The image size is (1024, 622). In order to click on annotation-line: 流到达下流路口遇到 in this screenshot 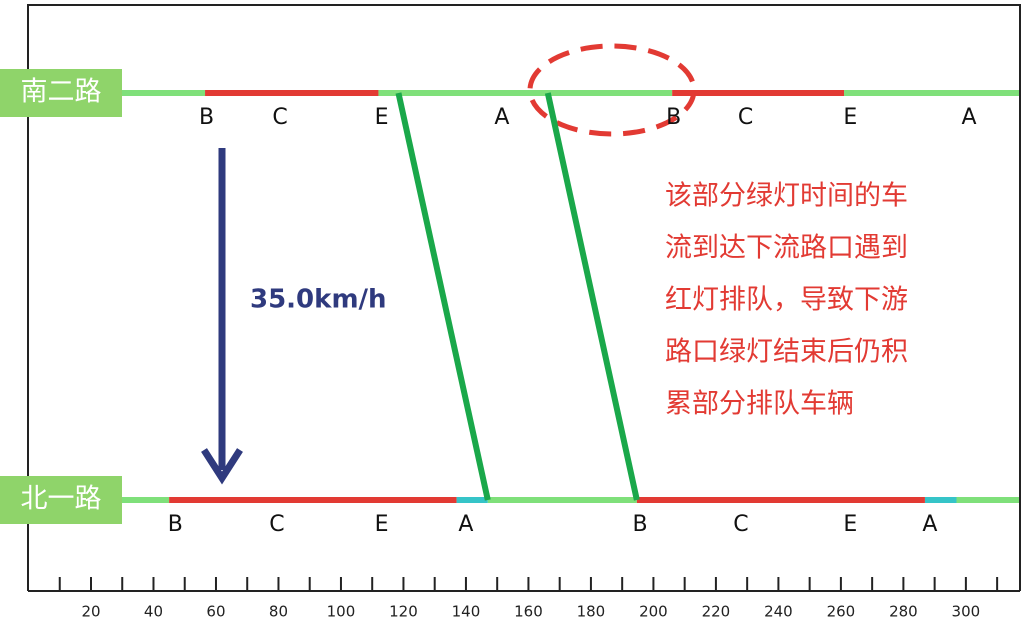, I will do `click(786, 248)`.